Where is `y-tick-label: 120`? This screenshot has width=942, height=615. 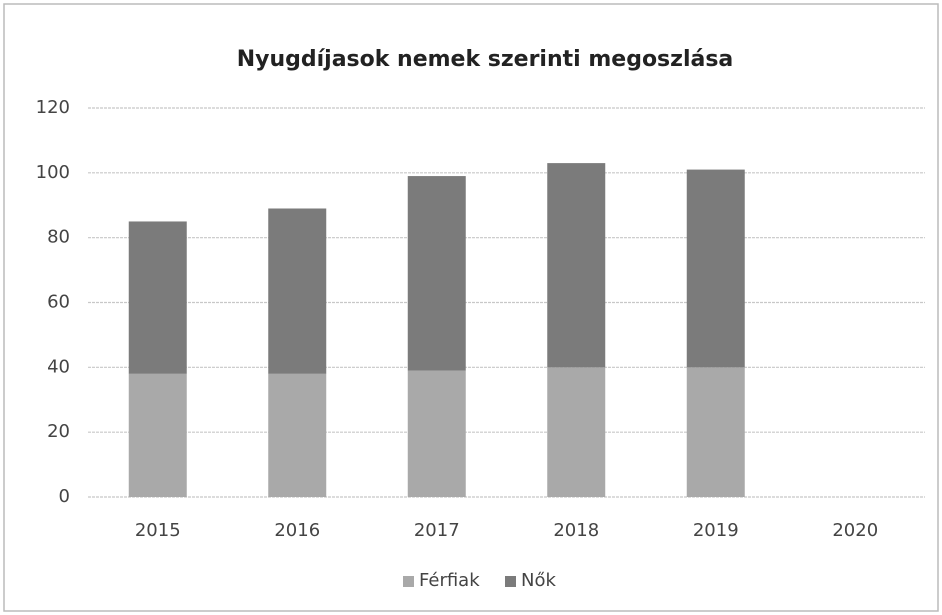
y-tick-label: 120 is located at coordinates (53, 107).